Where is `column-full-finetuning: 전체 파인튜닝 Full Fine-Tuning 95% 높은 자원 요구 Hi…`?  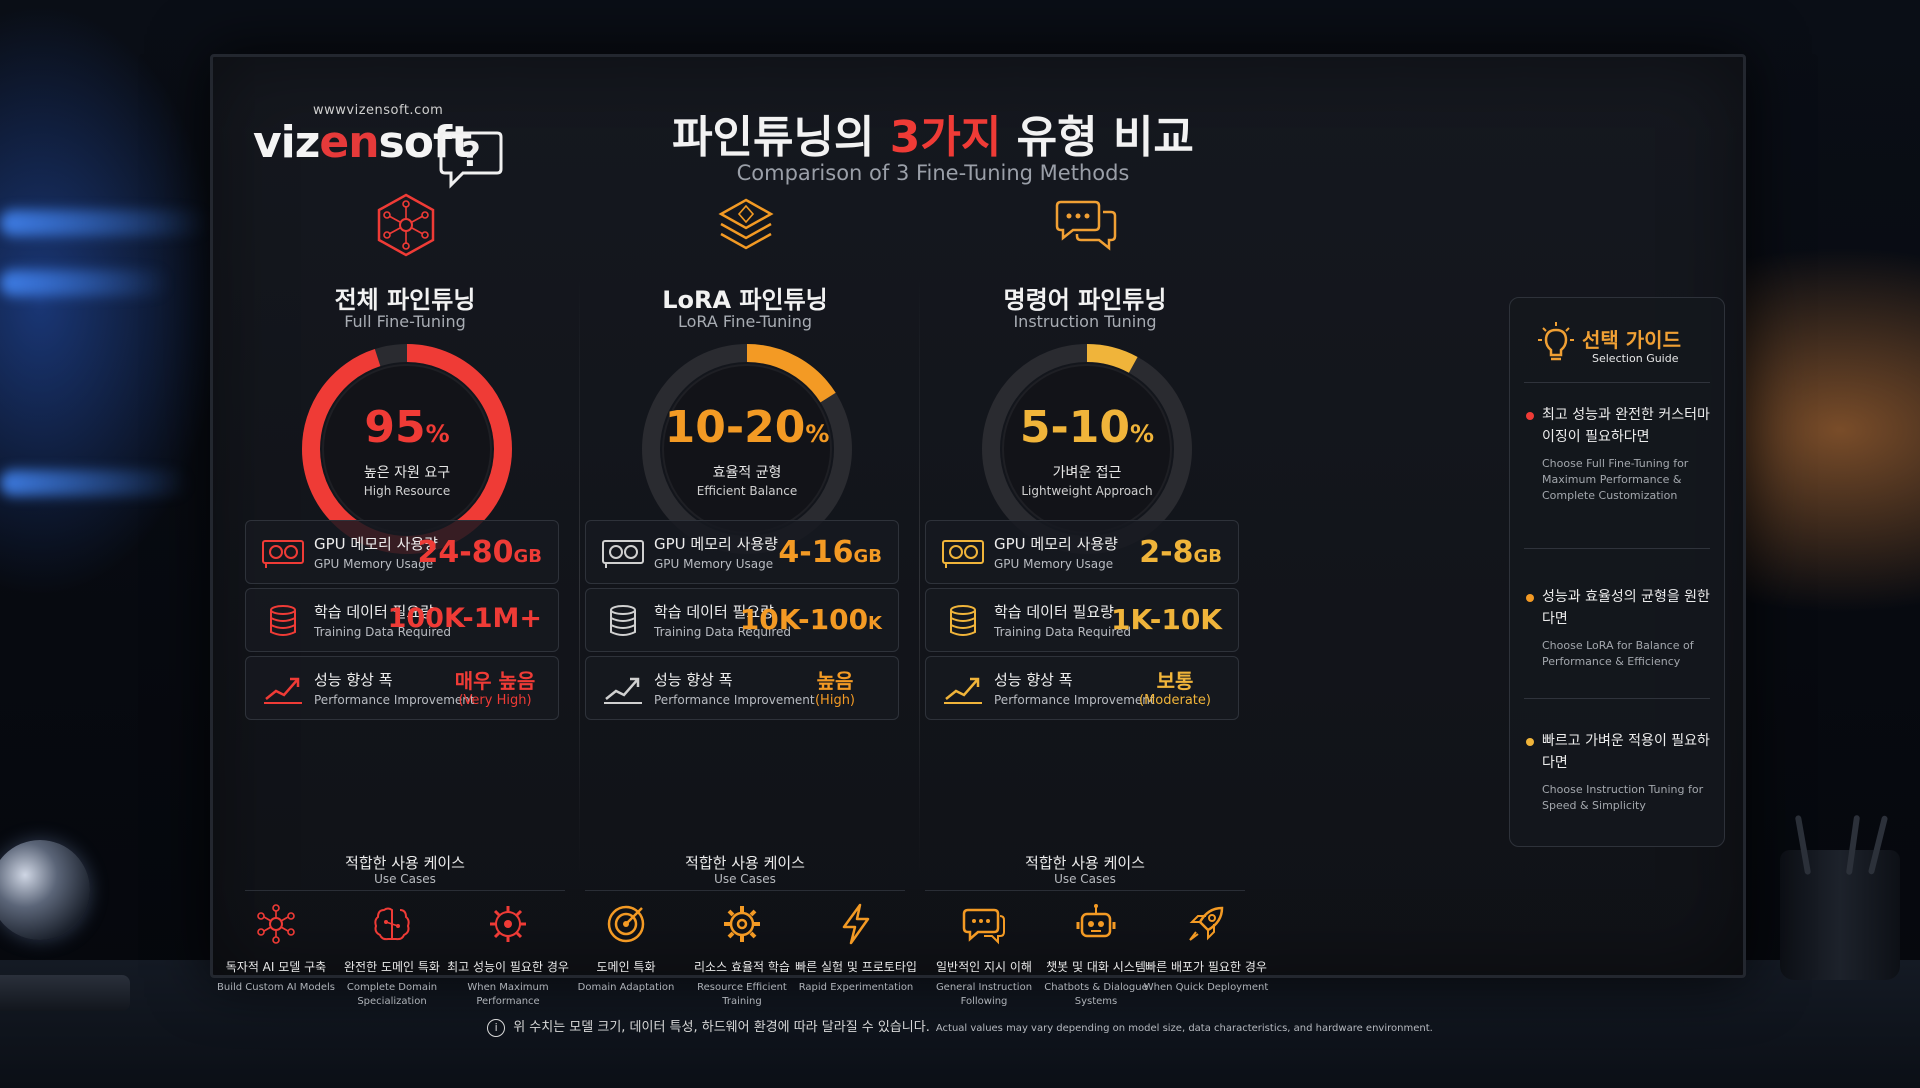 column-full-finetuning: 전체 파인튜닝 Full Fine-Tuning 95% 높은 자원 요구 Hi… is located at coordinates (393, 599).